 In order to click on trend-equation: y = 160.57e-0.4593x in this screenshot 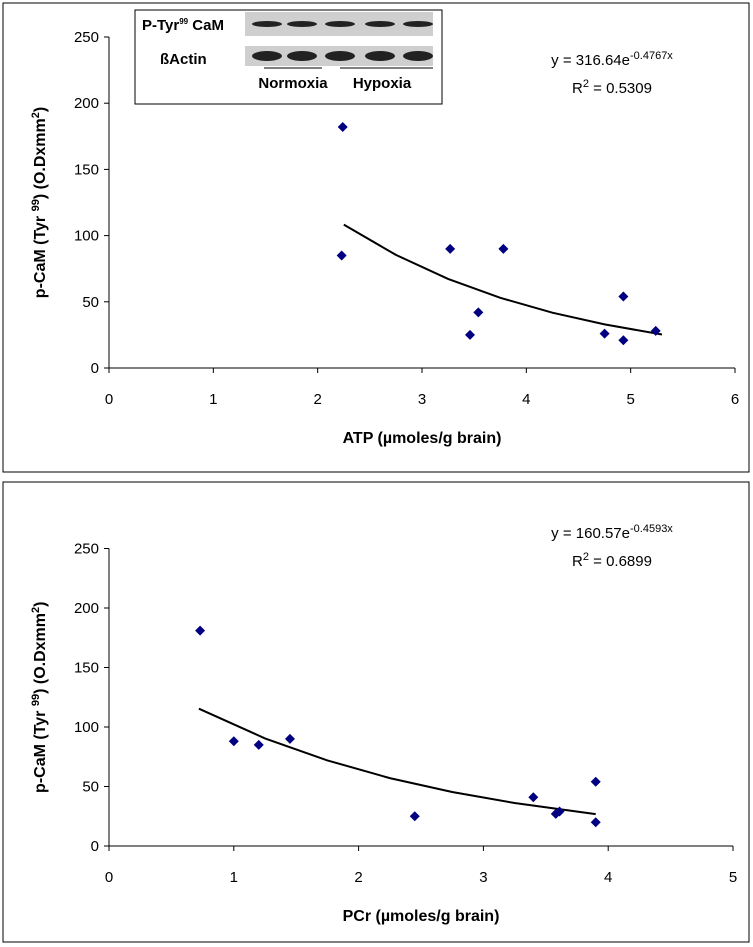, I will do `click(612, 532)`.